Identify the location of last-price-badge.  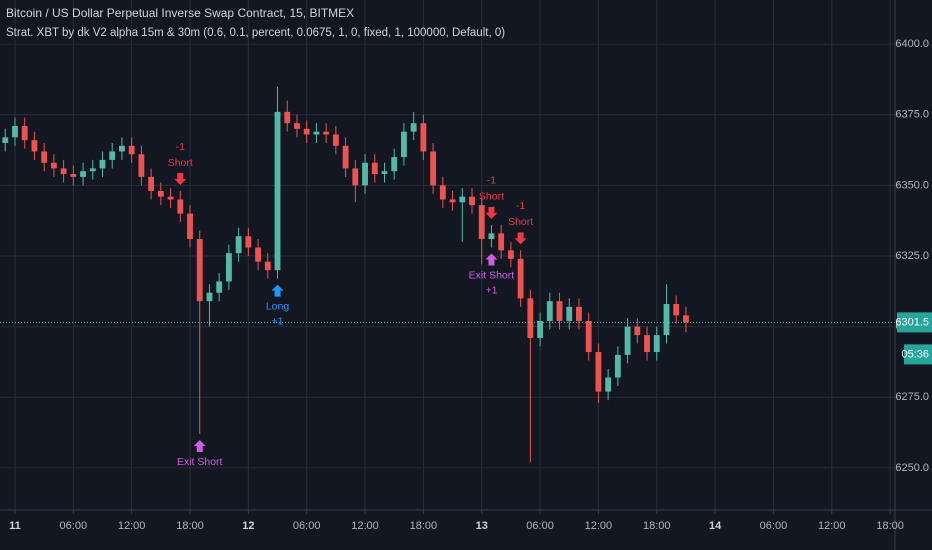
(914, 322).